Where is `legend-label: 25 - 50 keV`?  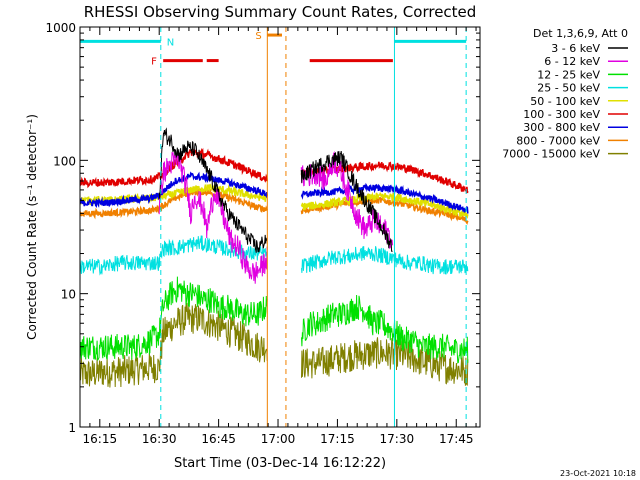
legend-label: 25 - 50 keV is located at coordinates (568, 88).